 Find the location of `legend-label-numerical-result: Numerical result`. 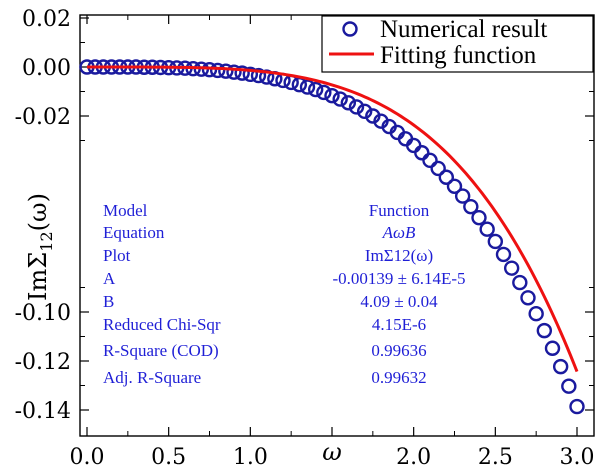

legend-label-numerical-result: Numerical result is located at coordinates (463, 29).